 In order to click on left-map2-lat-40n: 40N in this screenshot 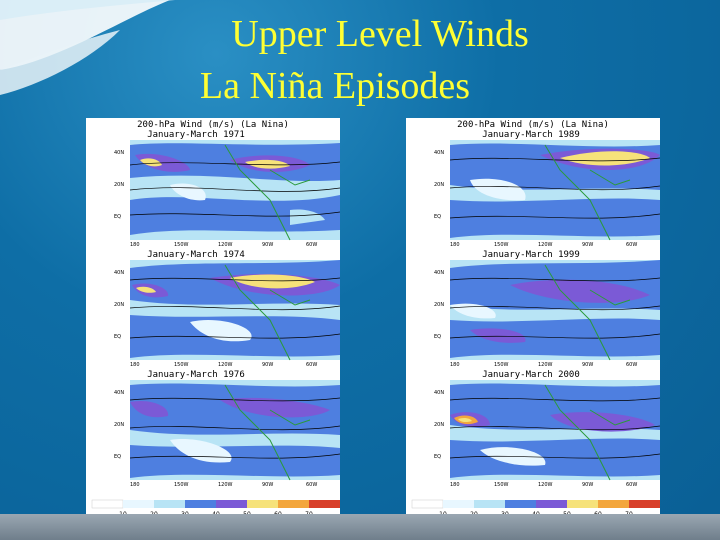, I will do `click(119, 273)`.